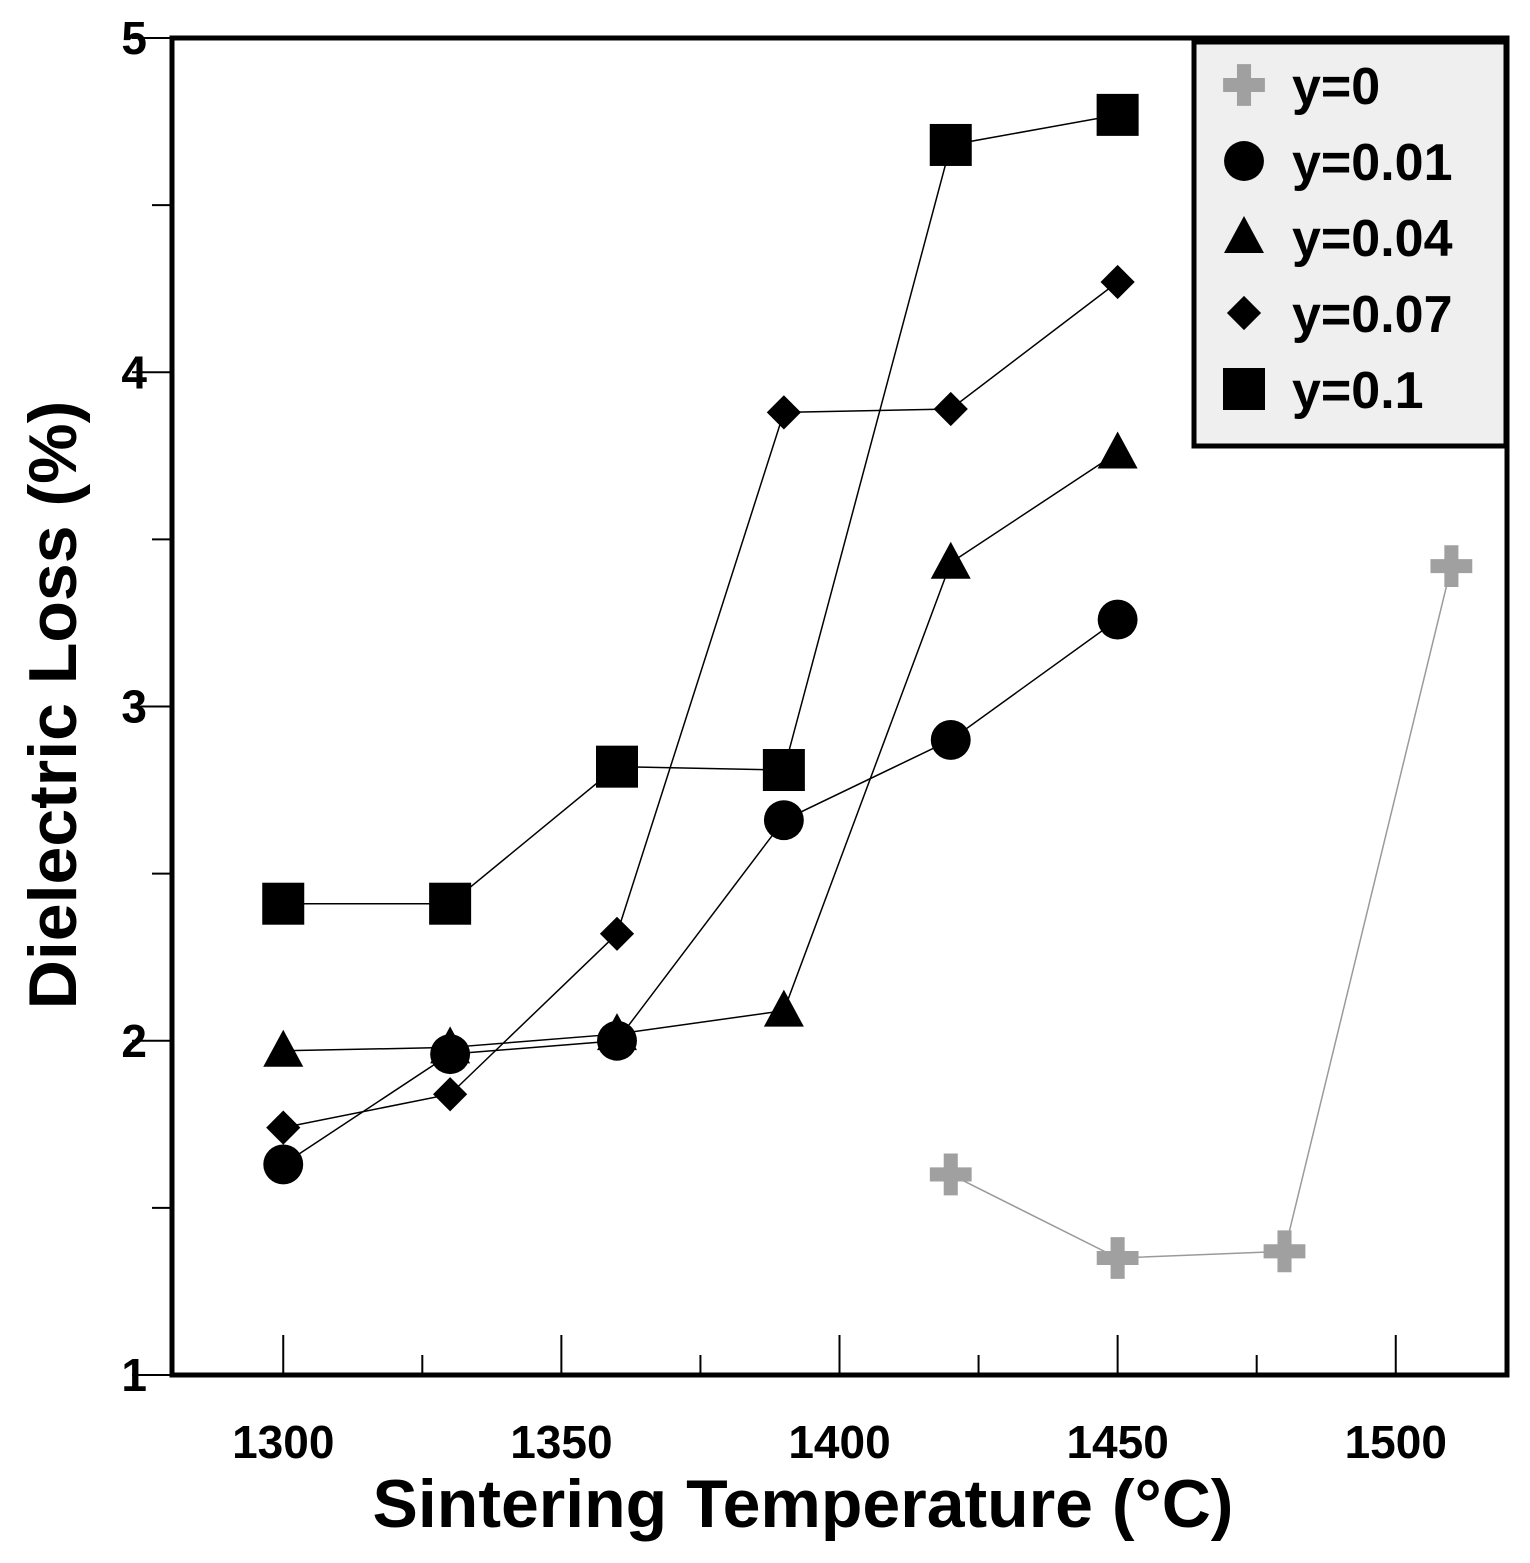 This screenshot has width=1530, height=1563. I want to click on x-tick-label: 1450, so click(1117, 1442).